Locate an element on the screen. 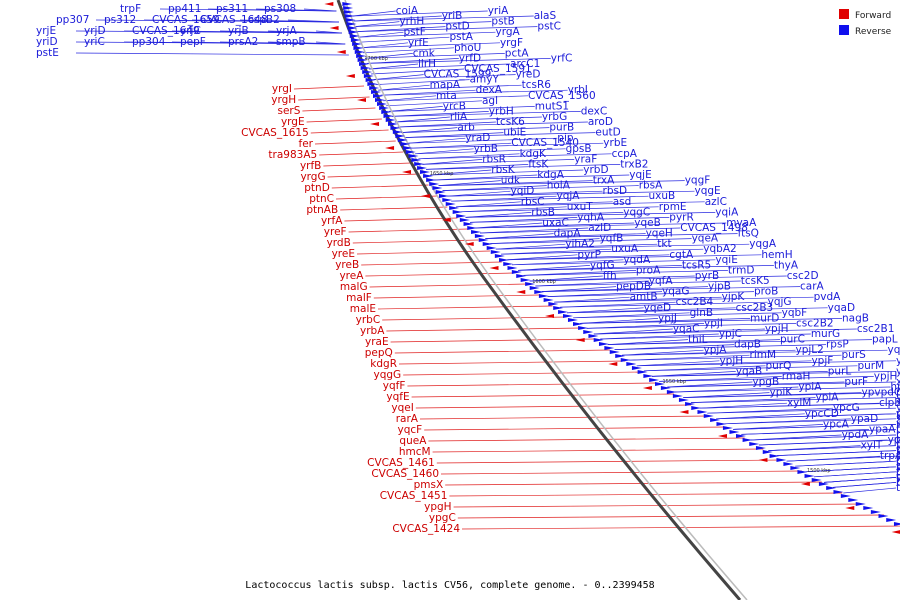 The height and width of the screenshot is (600, 900). reverse-gene-label: cmk is located at coordinates (424, 53).